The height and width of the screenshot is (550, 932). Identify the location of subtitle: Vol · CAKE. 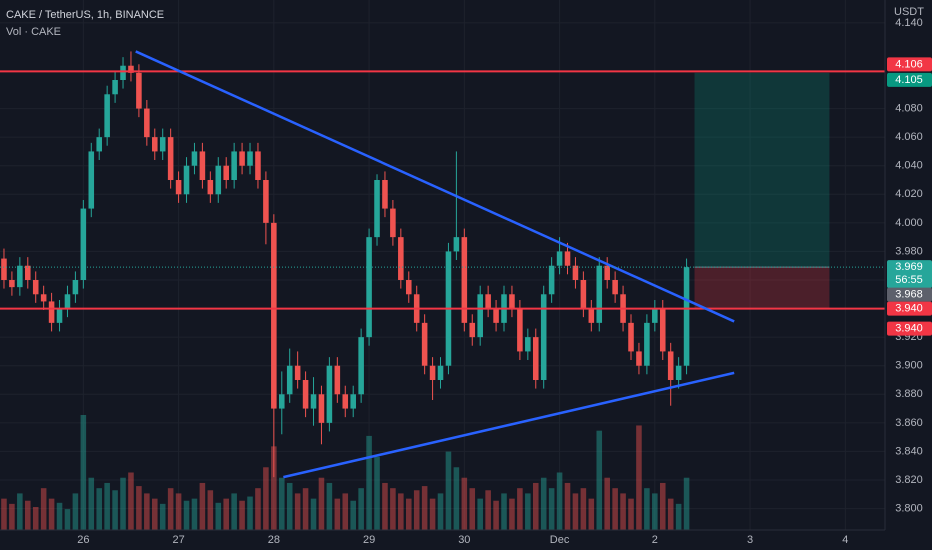
(33, 32).